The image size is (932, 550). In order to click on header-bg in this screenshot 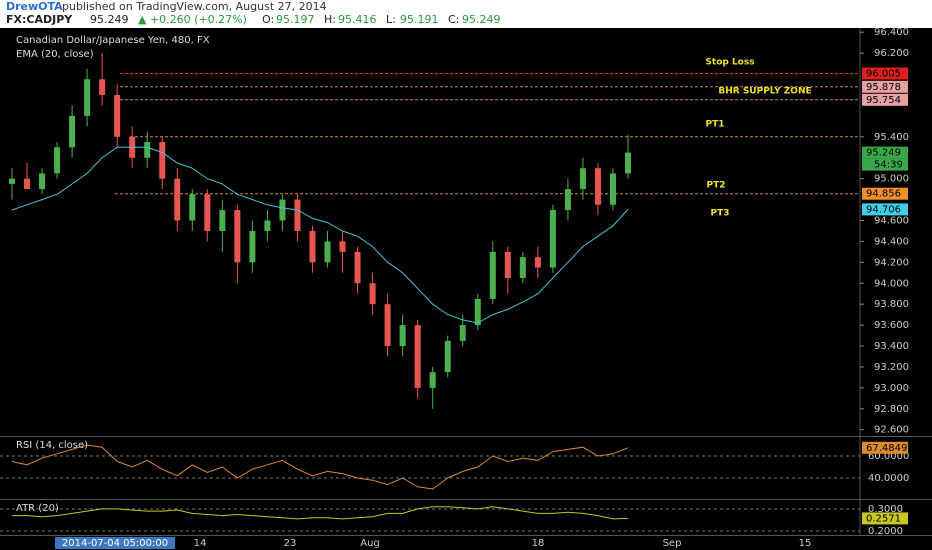, I will do `click(466, 14)`.